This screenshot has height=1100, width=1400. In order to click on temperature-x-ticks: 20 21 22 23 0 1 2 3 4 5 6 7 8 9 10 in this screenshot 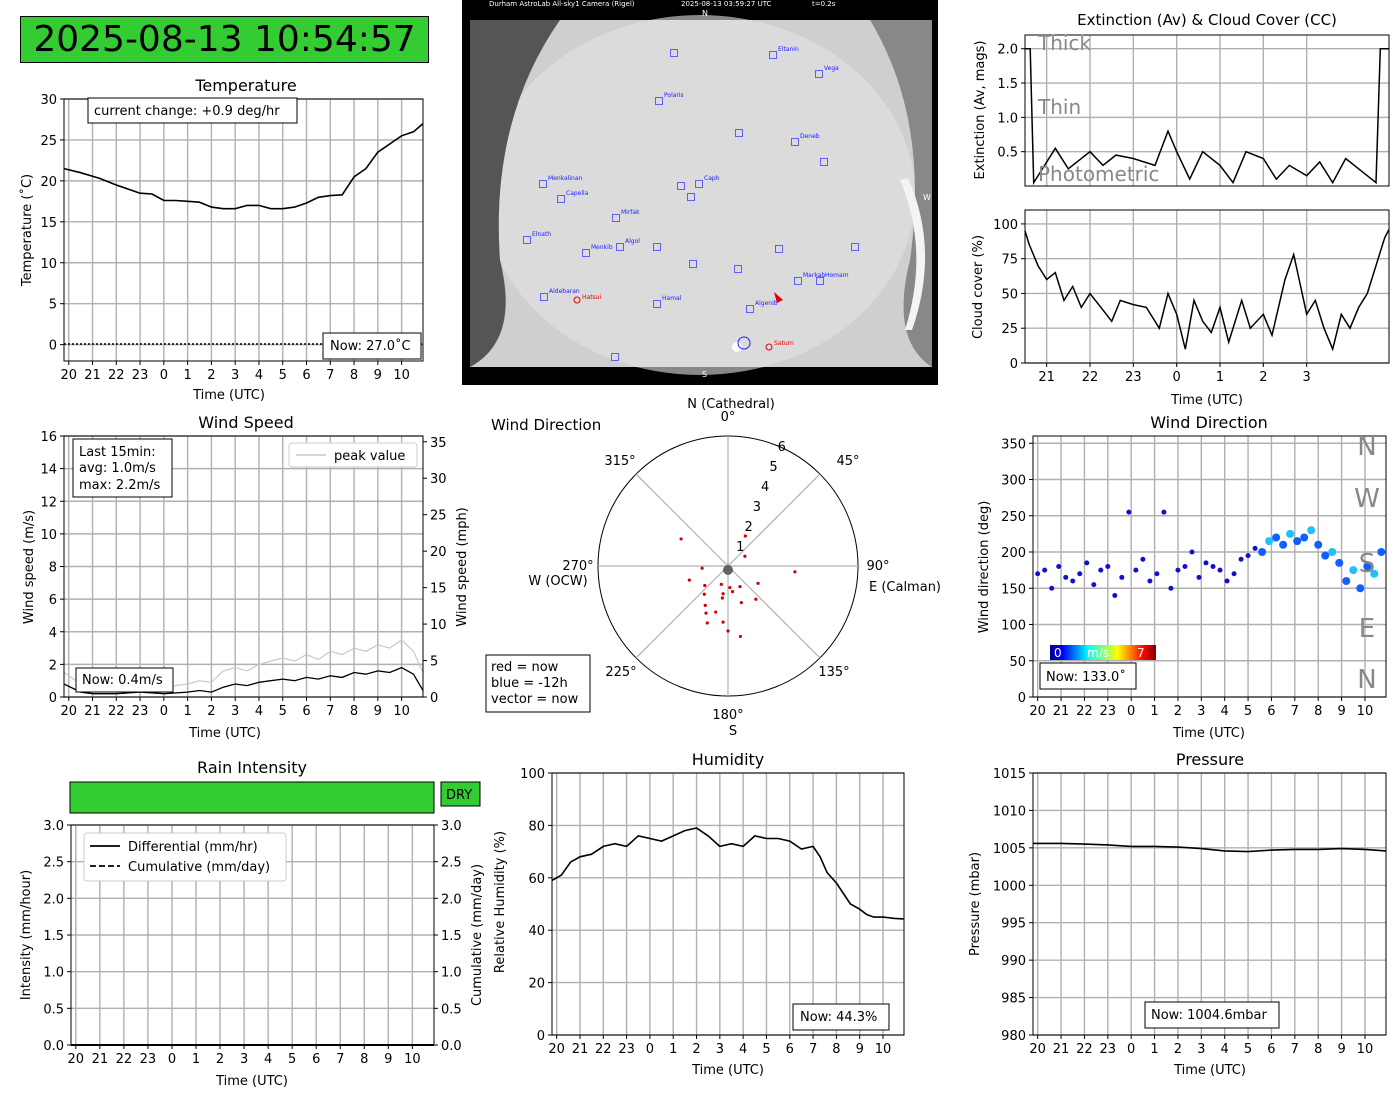, I will do `click(235, 372)`.